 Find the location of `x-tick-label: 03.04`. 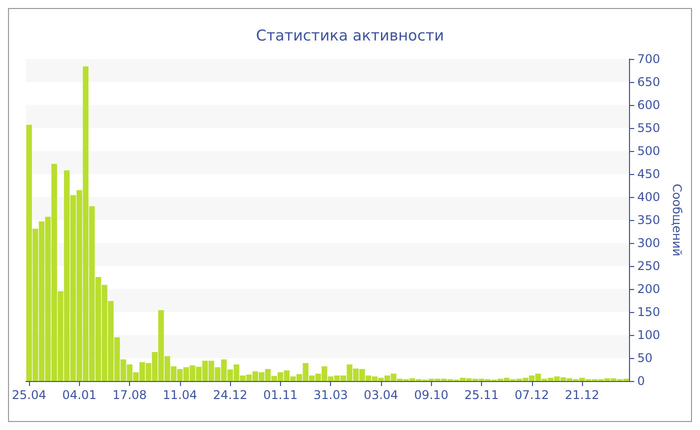

x-tick-label: 03.04 is located at coordinates (381, 395).